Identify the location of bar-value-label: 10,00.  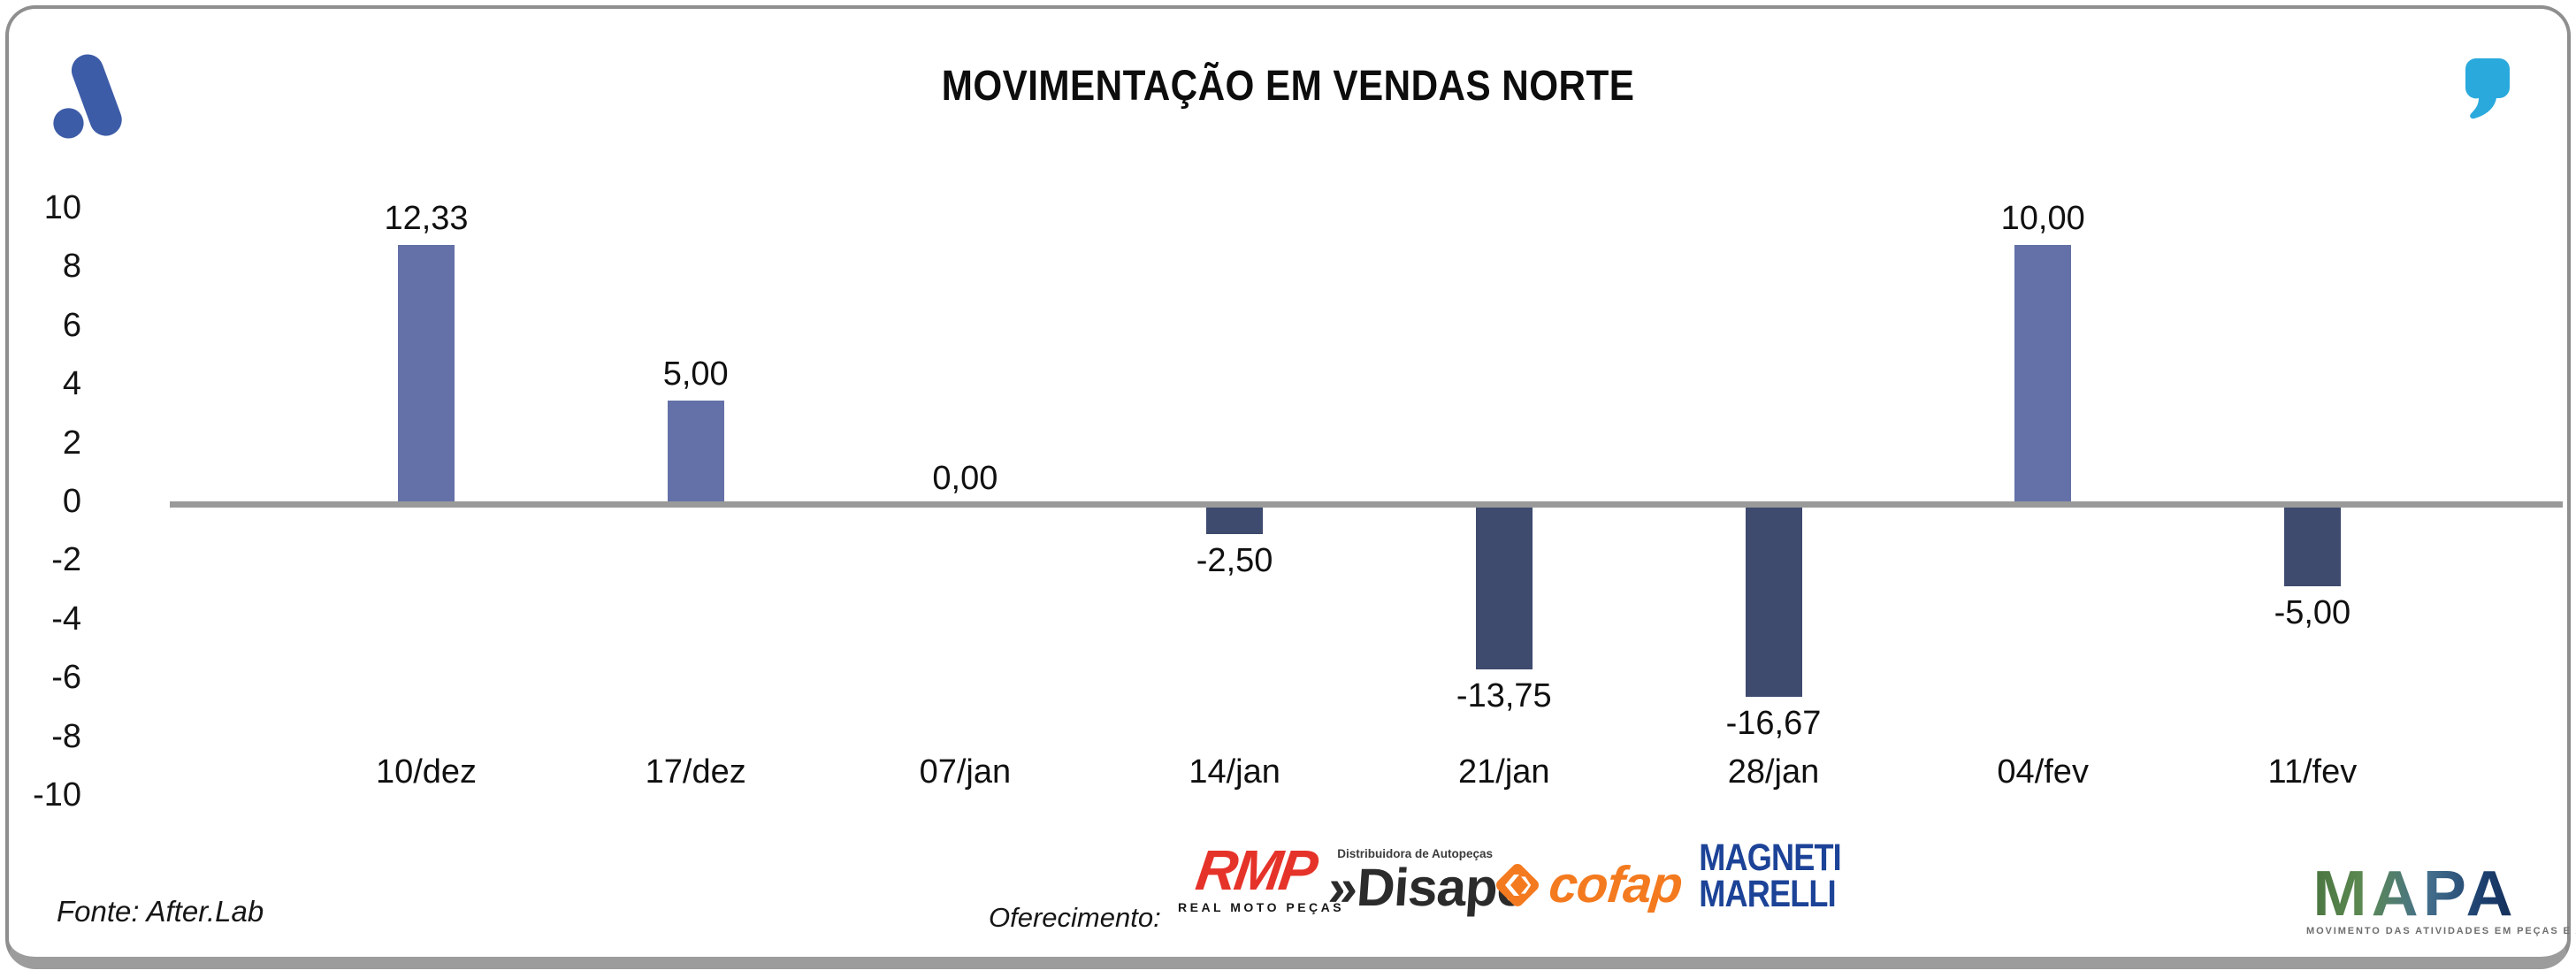
(2043, 218).